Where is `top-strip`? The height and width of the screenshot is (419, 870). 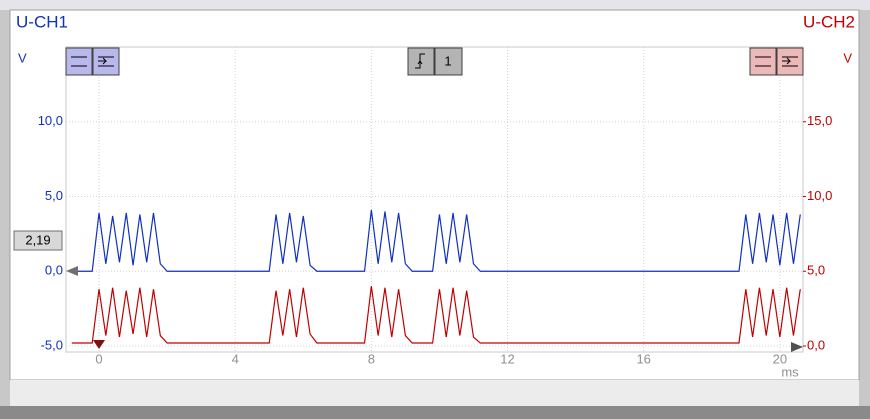 top-strip is located at coordinates (435, 5).